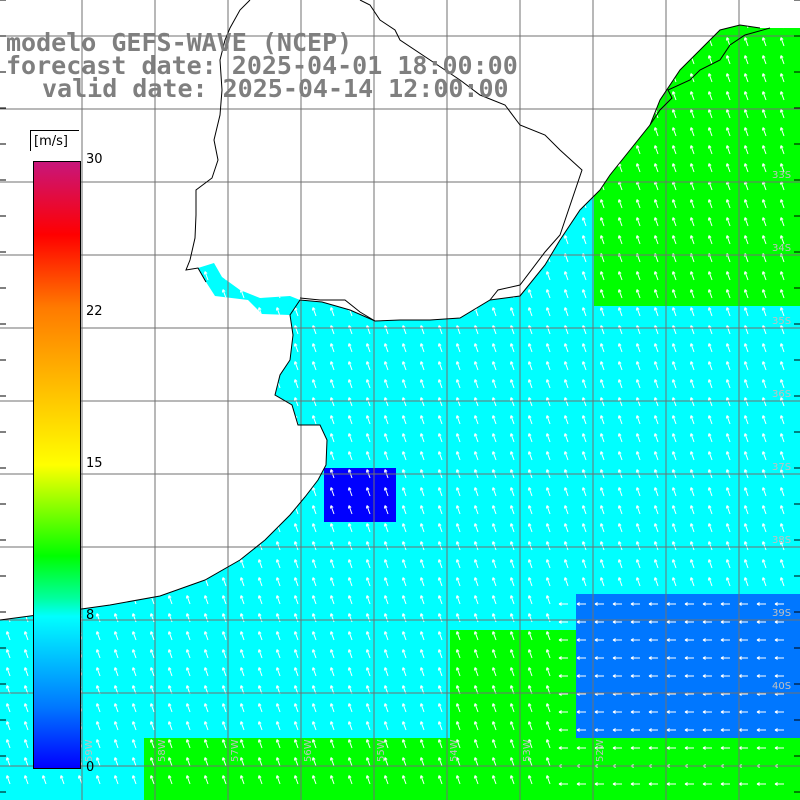 This screenshot has width=800, height=800. I want to click on colorbar-tick-22: 22, so click(94, 311).